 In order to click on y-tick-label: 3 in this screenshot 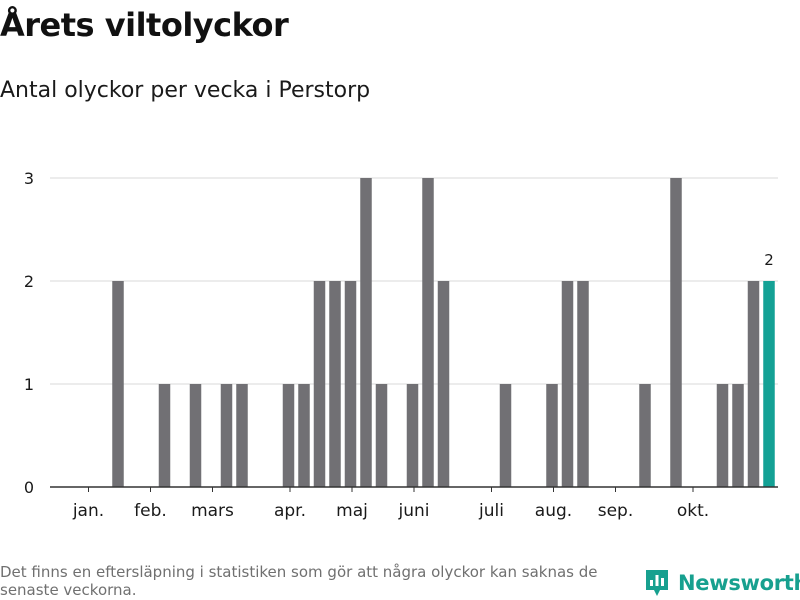, I will do `click(29, 178)`.